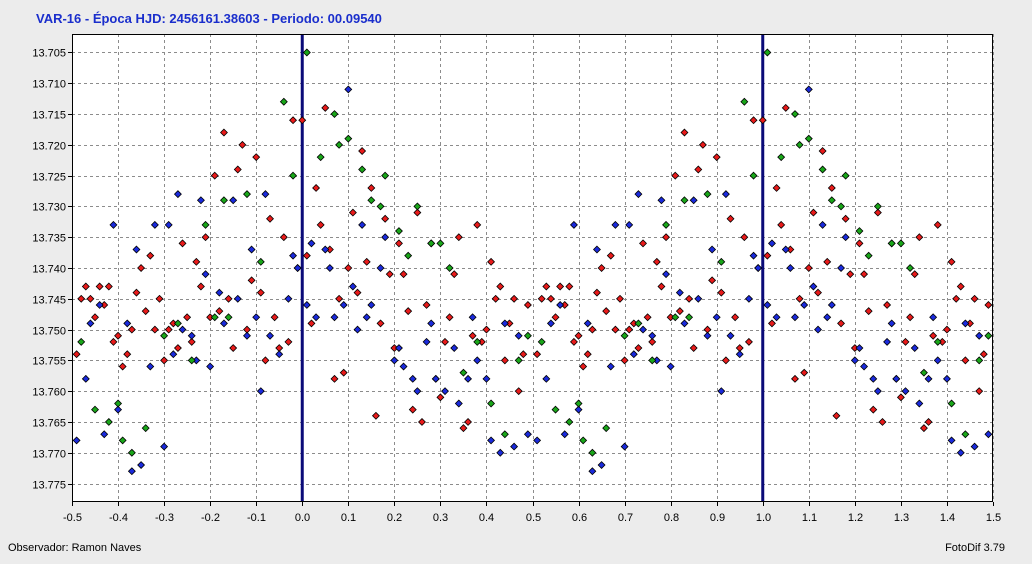 This screenshot has height=564, width=1032. I want to click on x-tick-label: 1.1, so click(809, 518).